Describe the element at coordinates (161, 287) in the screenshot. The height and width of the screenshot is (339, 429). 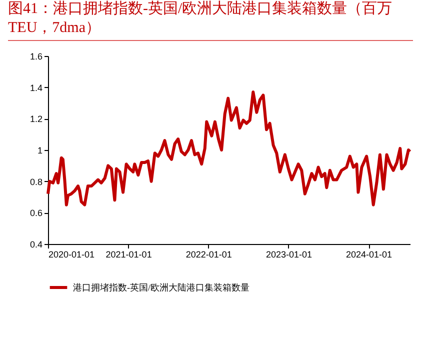
I see `legend-label: 港口拥堵指数-英国/欧洲大陆港口集装箱数量` at that location.